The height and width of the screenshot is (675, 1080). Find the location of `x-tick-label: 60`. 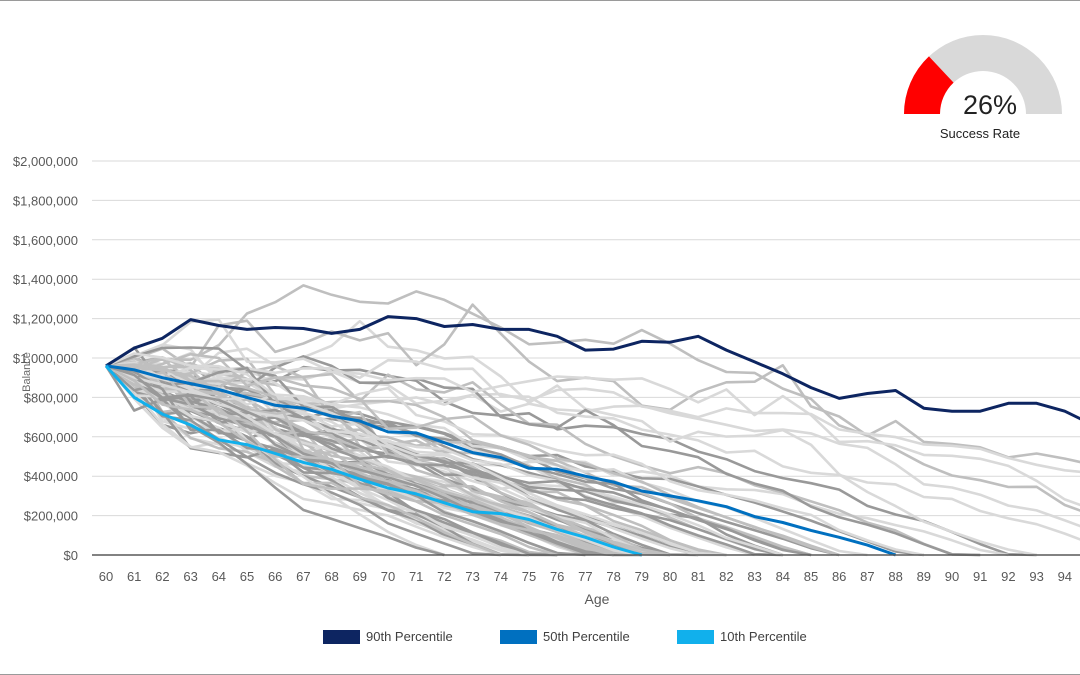

x-tick-label: 60 is located at coordinates (106, 576).